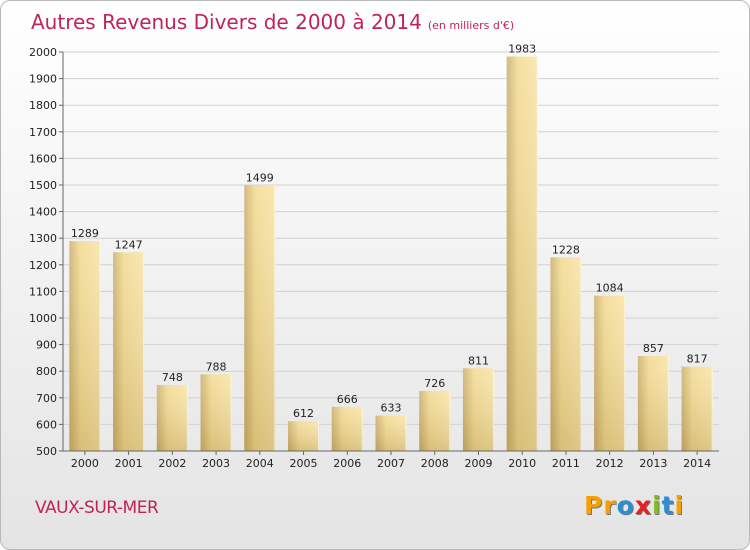 The width and height of the screenshot is (750, 550). Describe the element at coordinates (46, 451) in the screenshot. I see `y-tick-label: 500` at that location.